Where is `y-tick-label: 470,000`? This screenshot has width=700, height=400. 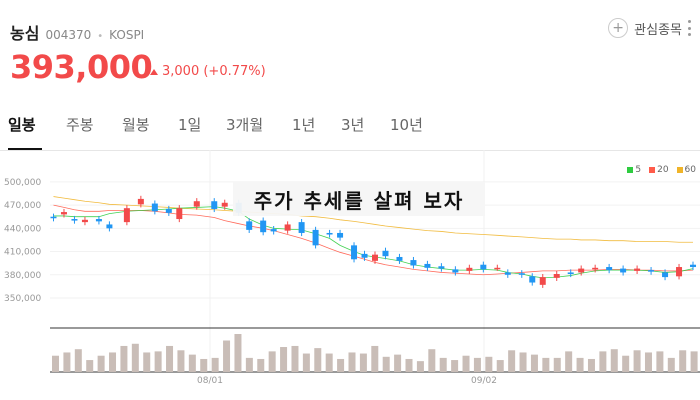 y-tick-label: 470,000 is located at coordinates (22, 206).